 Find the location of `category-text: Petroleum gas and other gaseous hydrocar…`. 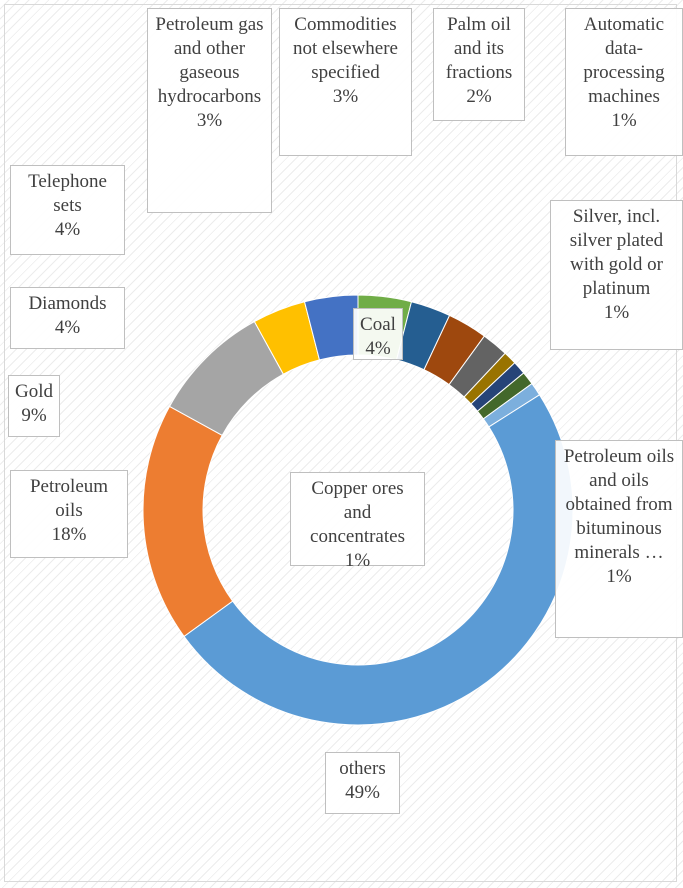

category-text: Petroleum gas and other gaseous hydrocar… is located at coordinates (209, 60).